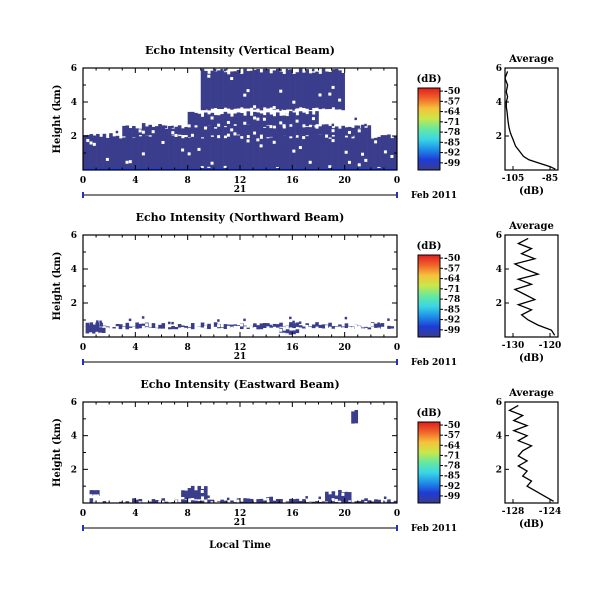 The height and width of the screenshot is (603, 615). I want to click on y-tick-label: 6, so click(74, 69).